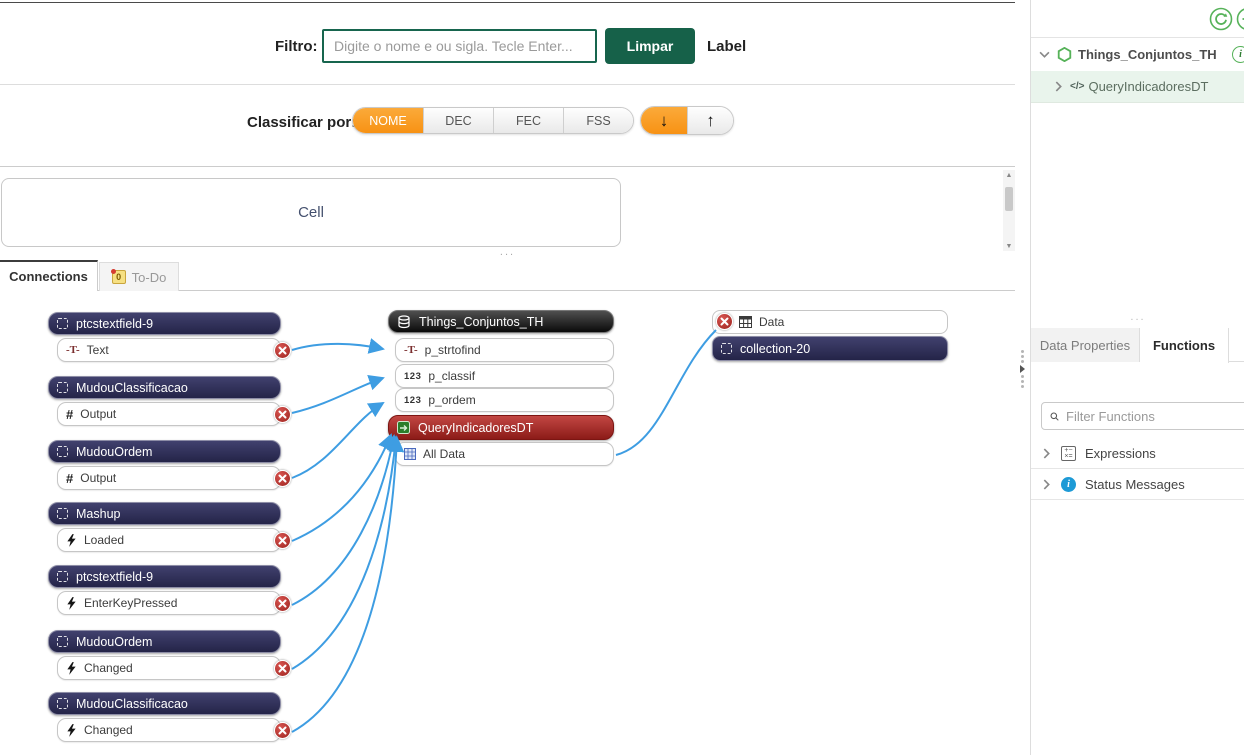 Image resolution: width=1244 pixels, height=755 pixels. What do you see at coordinates (1085, 345) in the screenshot?
I see `tab-data-properties: Data Properties` at bounding box center [1085, 345].